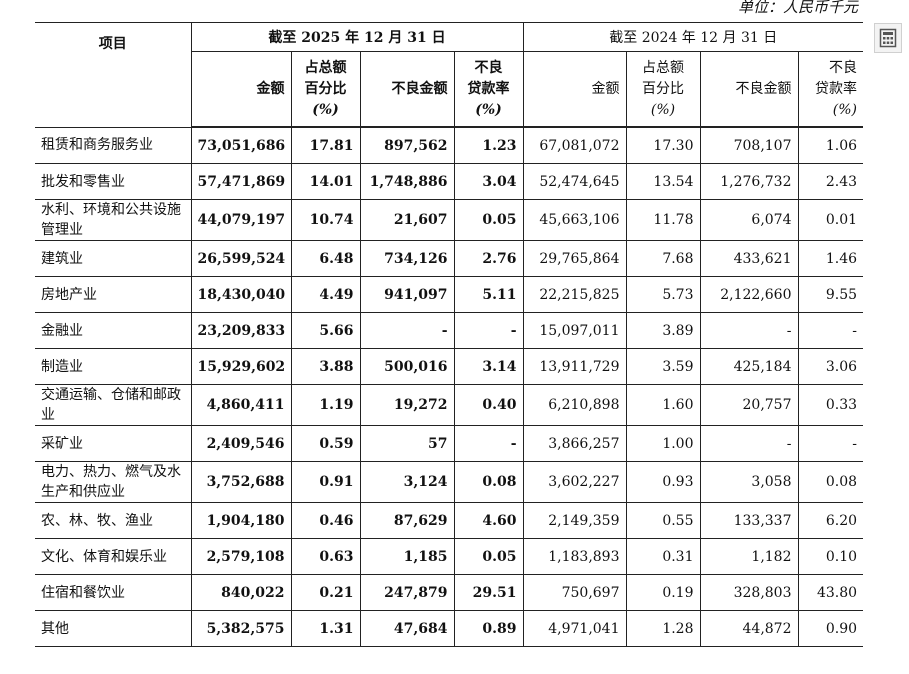  I want to click on cell-r25: -, so click(488, 443).